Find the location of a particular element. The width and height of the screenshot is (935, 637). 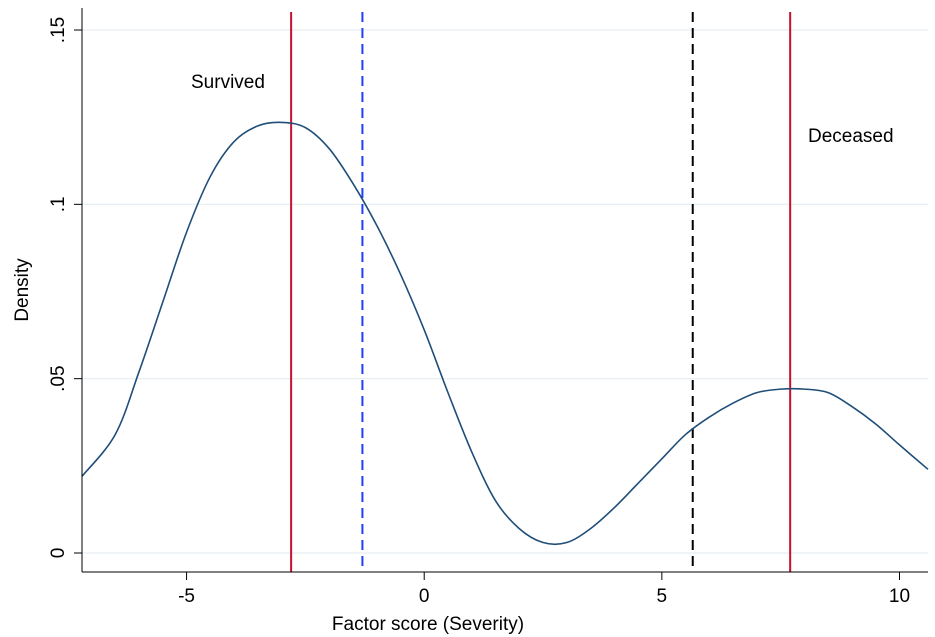

annotation-survived: Survived is located at coordinates (228, 82).